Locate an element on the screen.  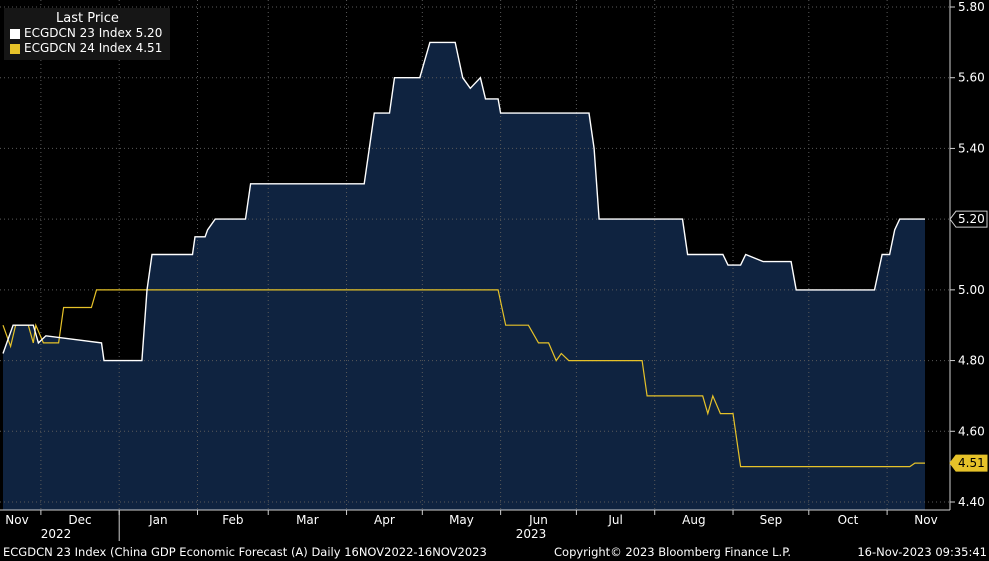
x-tick-label-2: Jan is located at coordinates (158, 520).